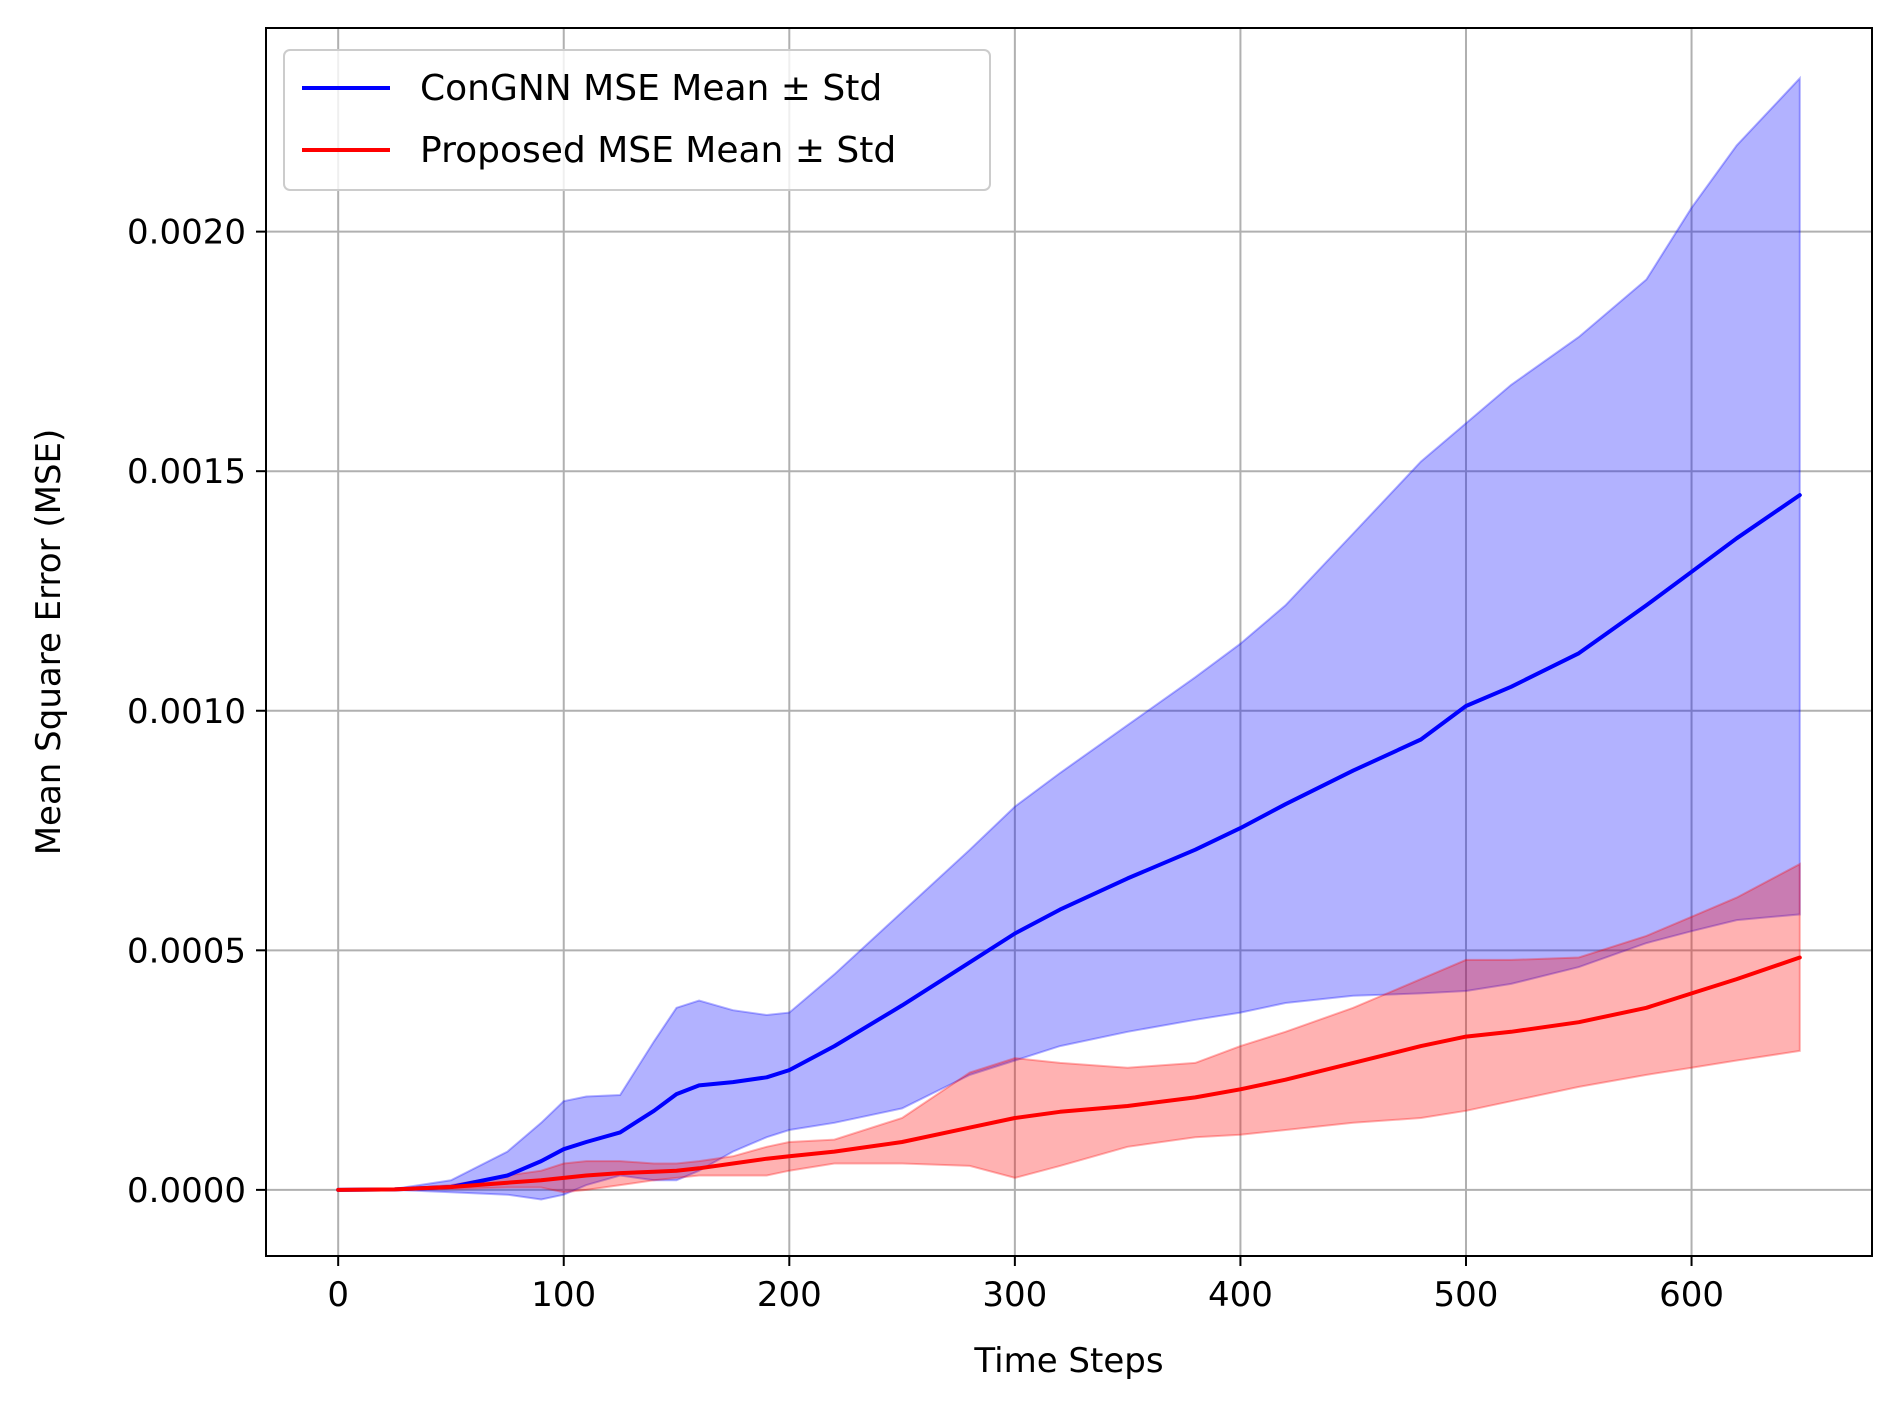 The image size is (1890, 1410). I want to click on x-tick-label: 400, so click(1240, 1295).